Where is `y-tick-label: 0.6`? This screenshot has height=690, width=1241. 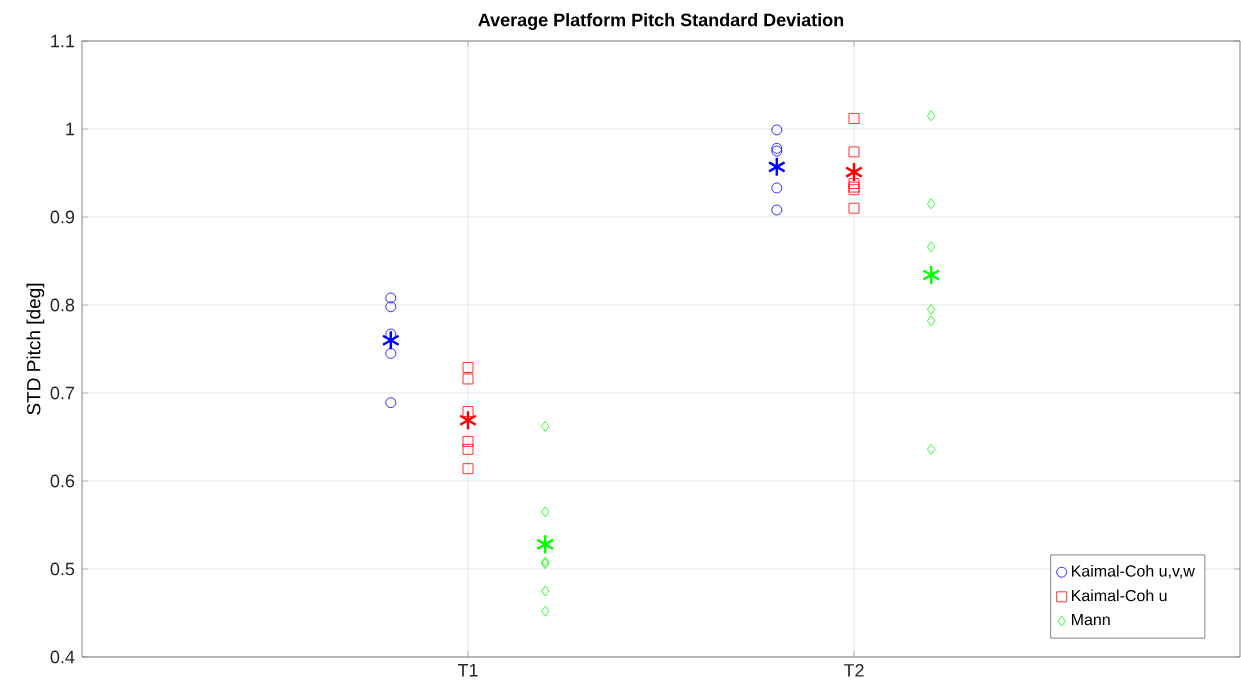
y-tick-label: 0.6 is located at coordinates (62, 481).